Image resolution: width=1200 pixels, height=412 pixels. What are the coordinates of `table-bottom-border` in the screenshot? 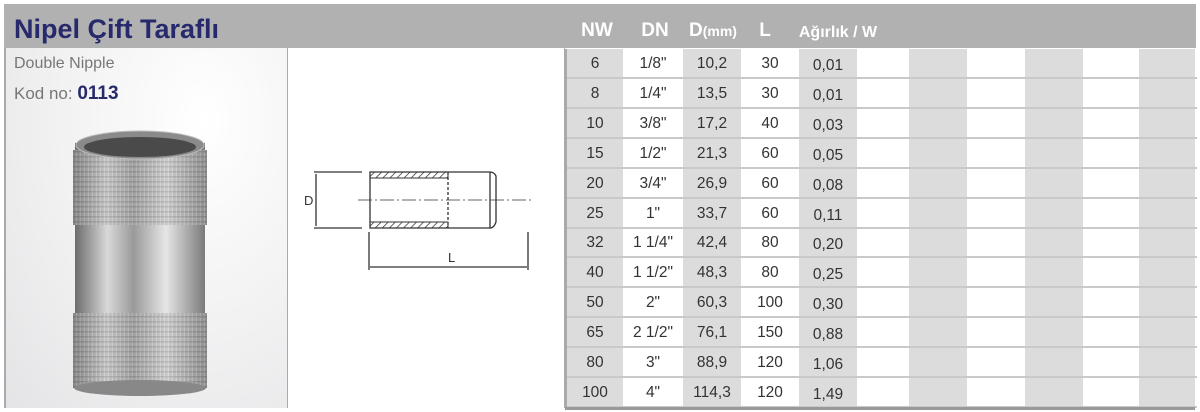 It's located at (880, 408).